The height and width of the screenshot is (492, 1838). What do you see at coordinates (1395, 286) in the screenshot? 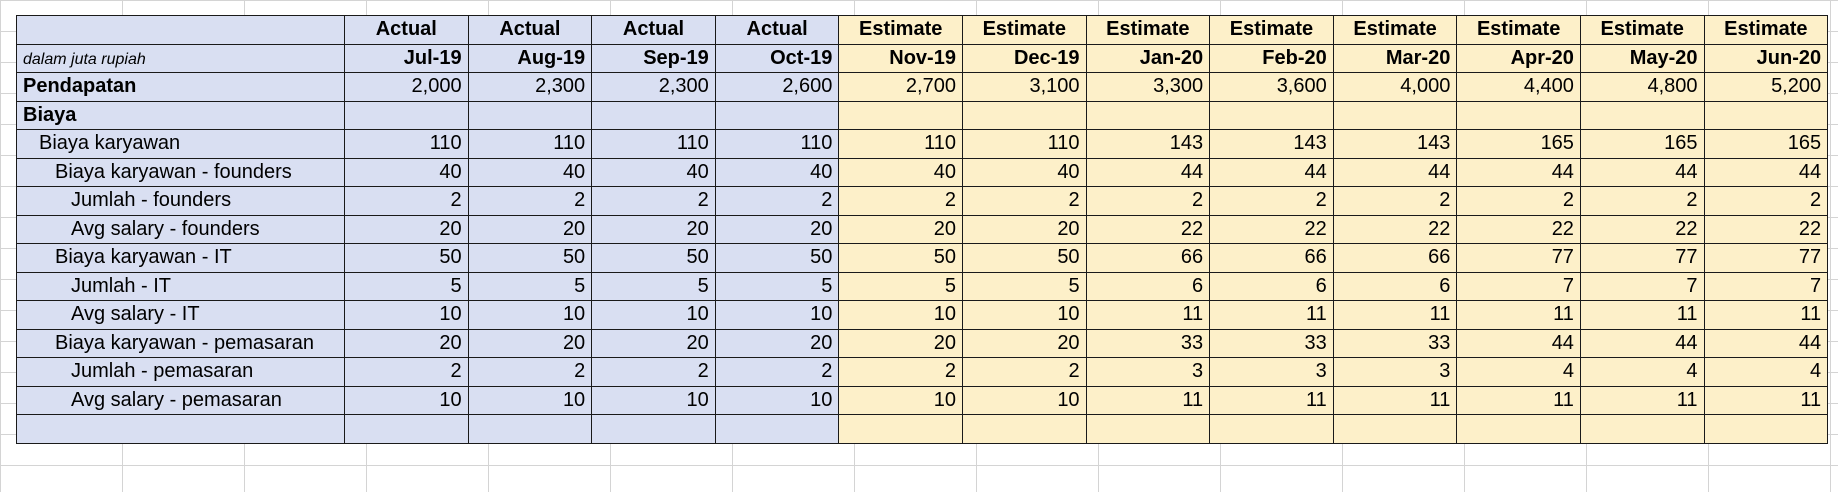
I see `value-cell: 6` at bounding box center [1395, 286].